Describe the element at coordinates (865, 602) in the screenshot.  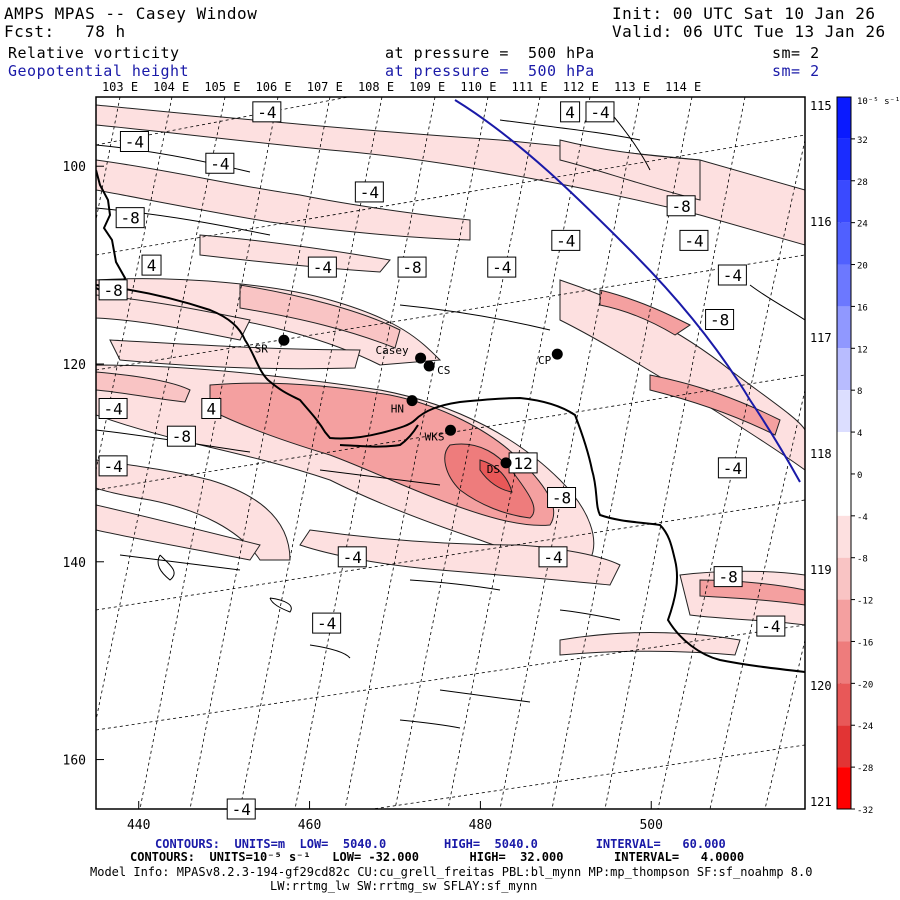
I see `colorbar-label-11: -12` at that location.